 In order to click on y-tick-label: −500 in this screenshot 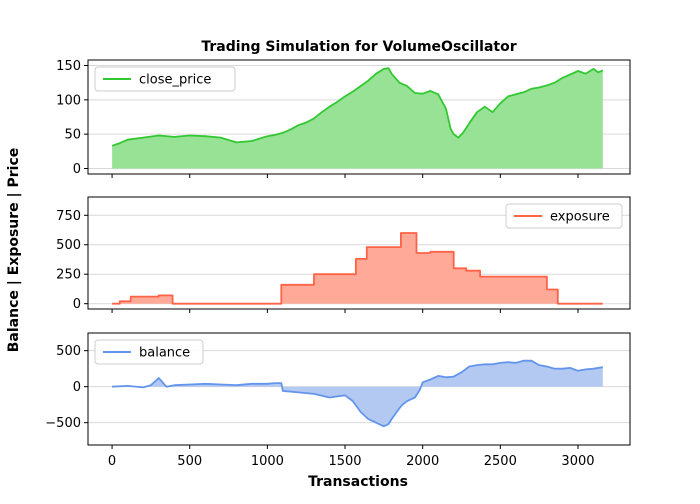, I will do `click(63, 423)`.